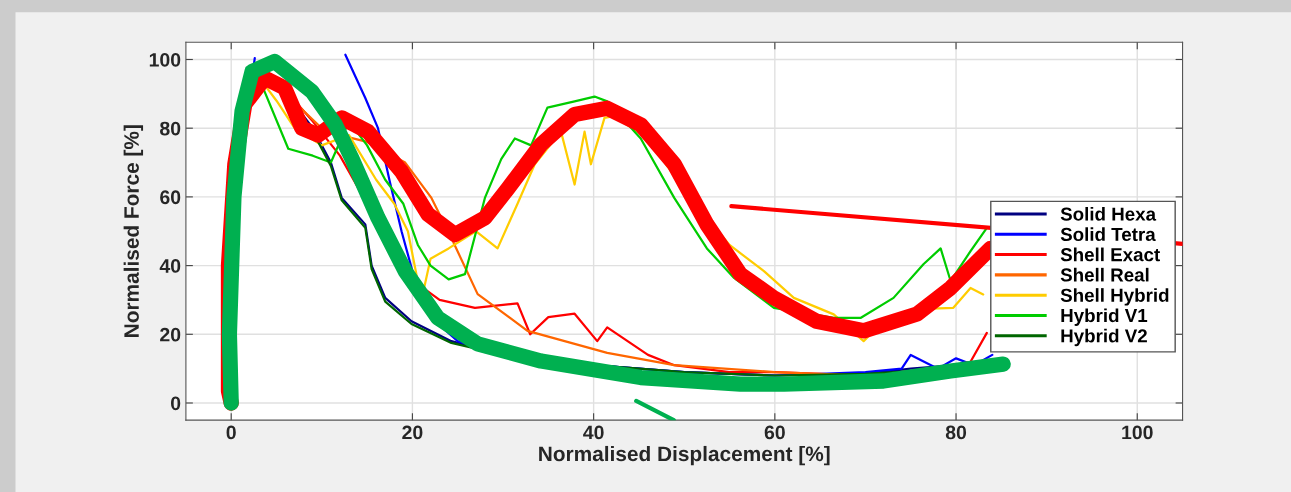 This screenshot has width=1291, height=492. What do you see at coordinates (1137, 432) in the screenshot?
I see `x-tick-label: 100` at bounding box center [1137, 432].